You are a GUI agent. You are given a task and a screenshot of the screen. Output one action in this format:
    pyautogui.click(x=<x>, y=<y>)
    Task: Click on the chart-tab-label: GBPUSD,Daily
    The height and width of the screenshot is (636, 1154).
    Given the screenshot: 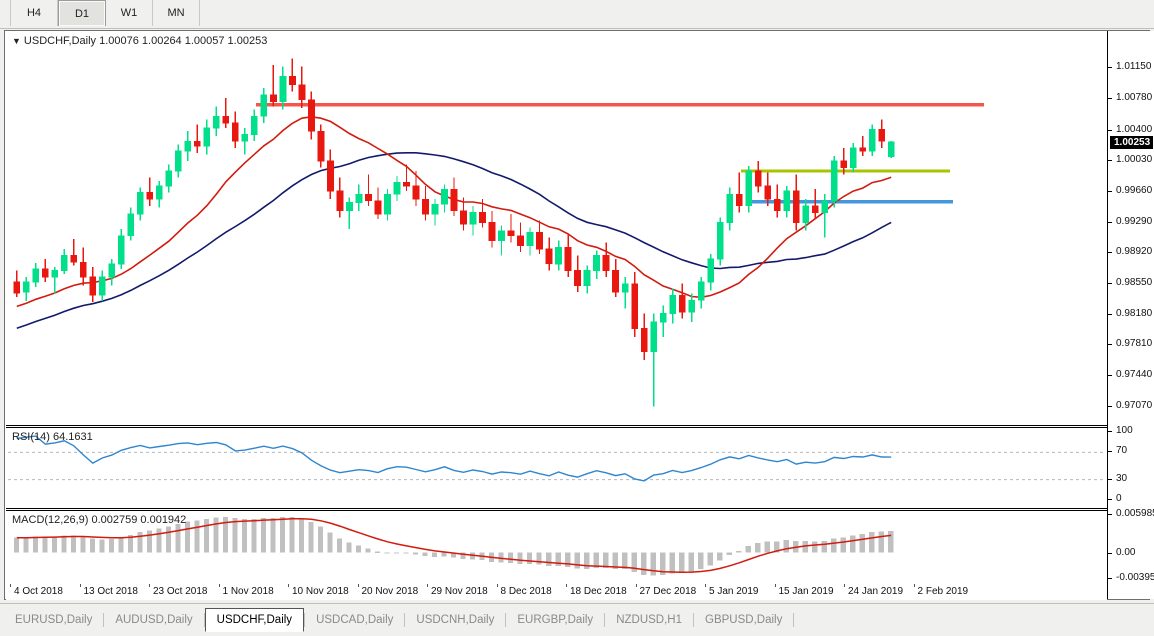 What is the action you would take?
    pyautogui.click(x=744, y=620)
    